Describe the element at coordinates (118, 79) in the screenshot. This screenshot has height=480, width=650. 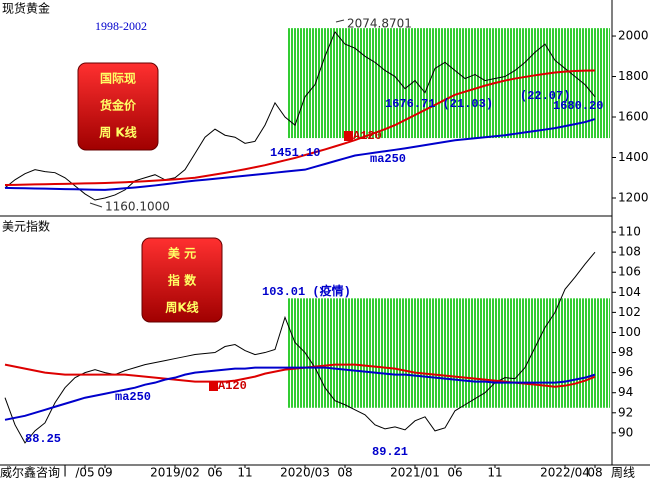
I see `badge-text: 国际现` at that location.